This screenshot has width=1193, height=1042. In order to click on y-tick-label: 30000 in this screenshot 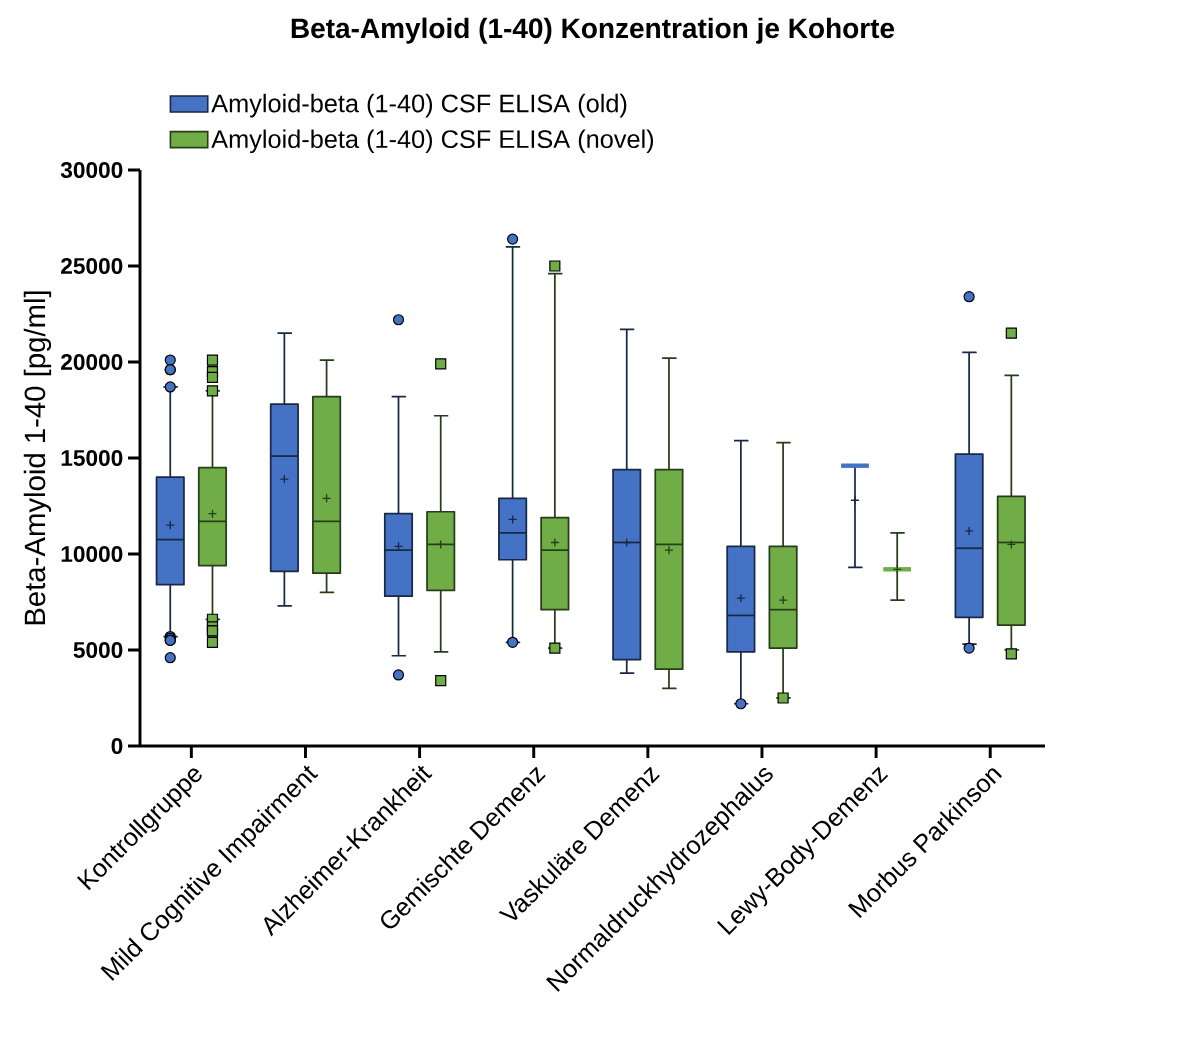, I will do `click(91, 170)`.